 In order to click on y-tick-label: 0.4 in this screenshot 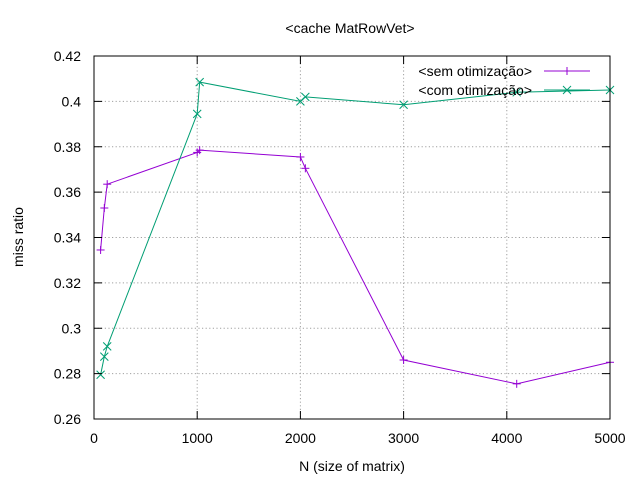, I will do `click(72, 101)`.